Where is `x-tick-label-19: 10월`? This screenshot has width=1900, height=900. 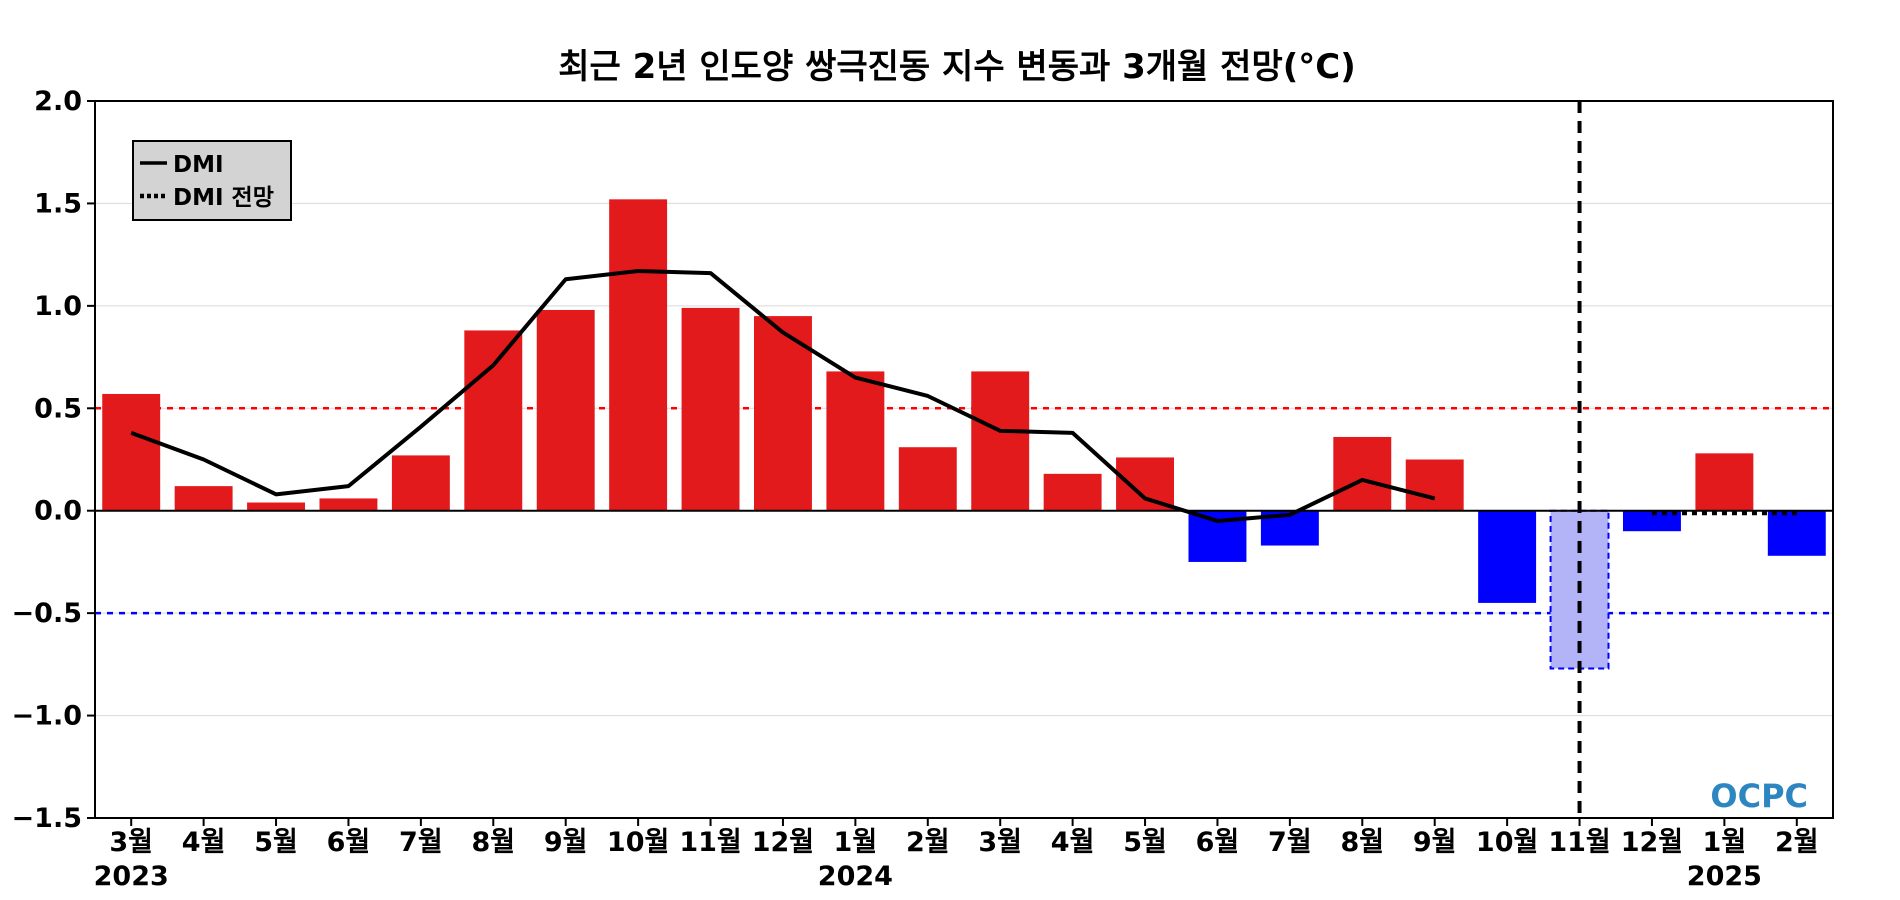 x-tick-label-19: 10월 is located at coordinates (1507, 842).